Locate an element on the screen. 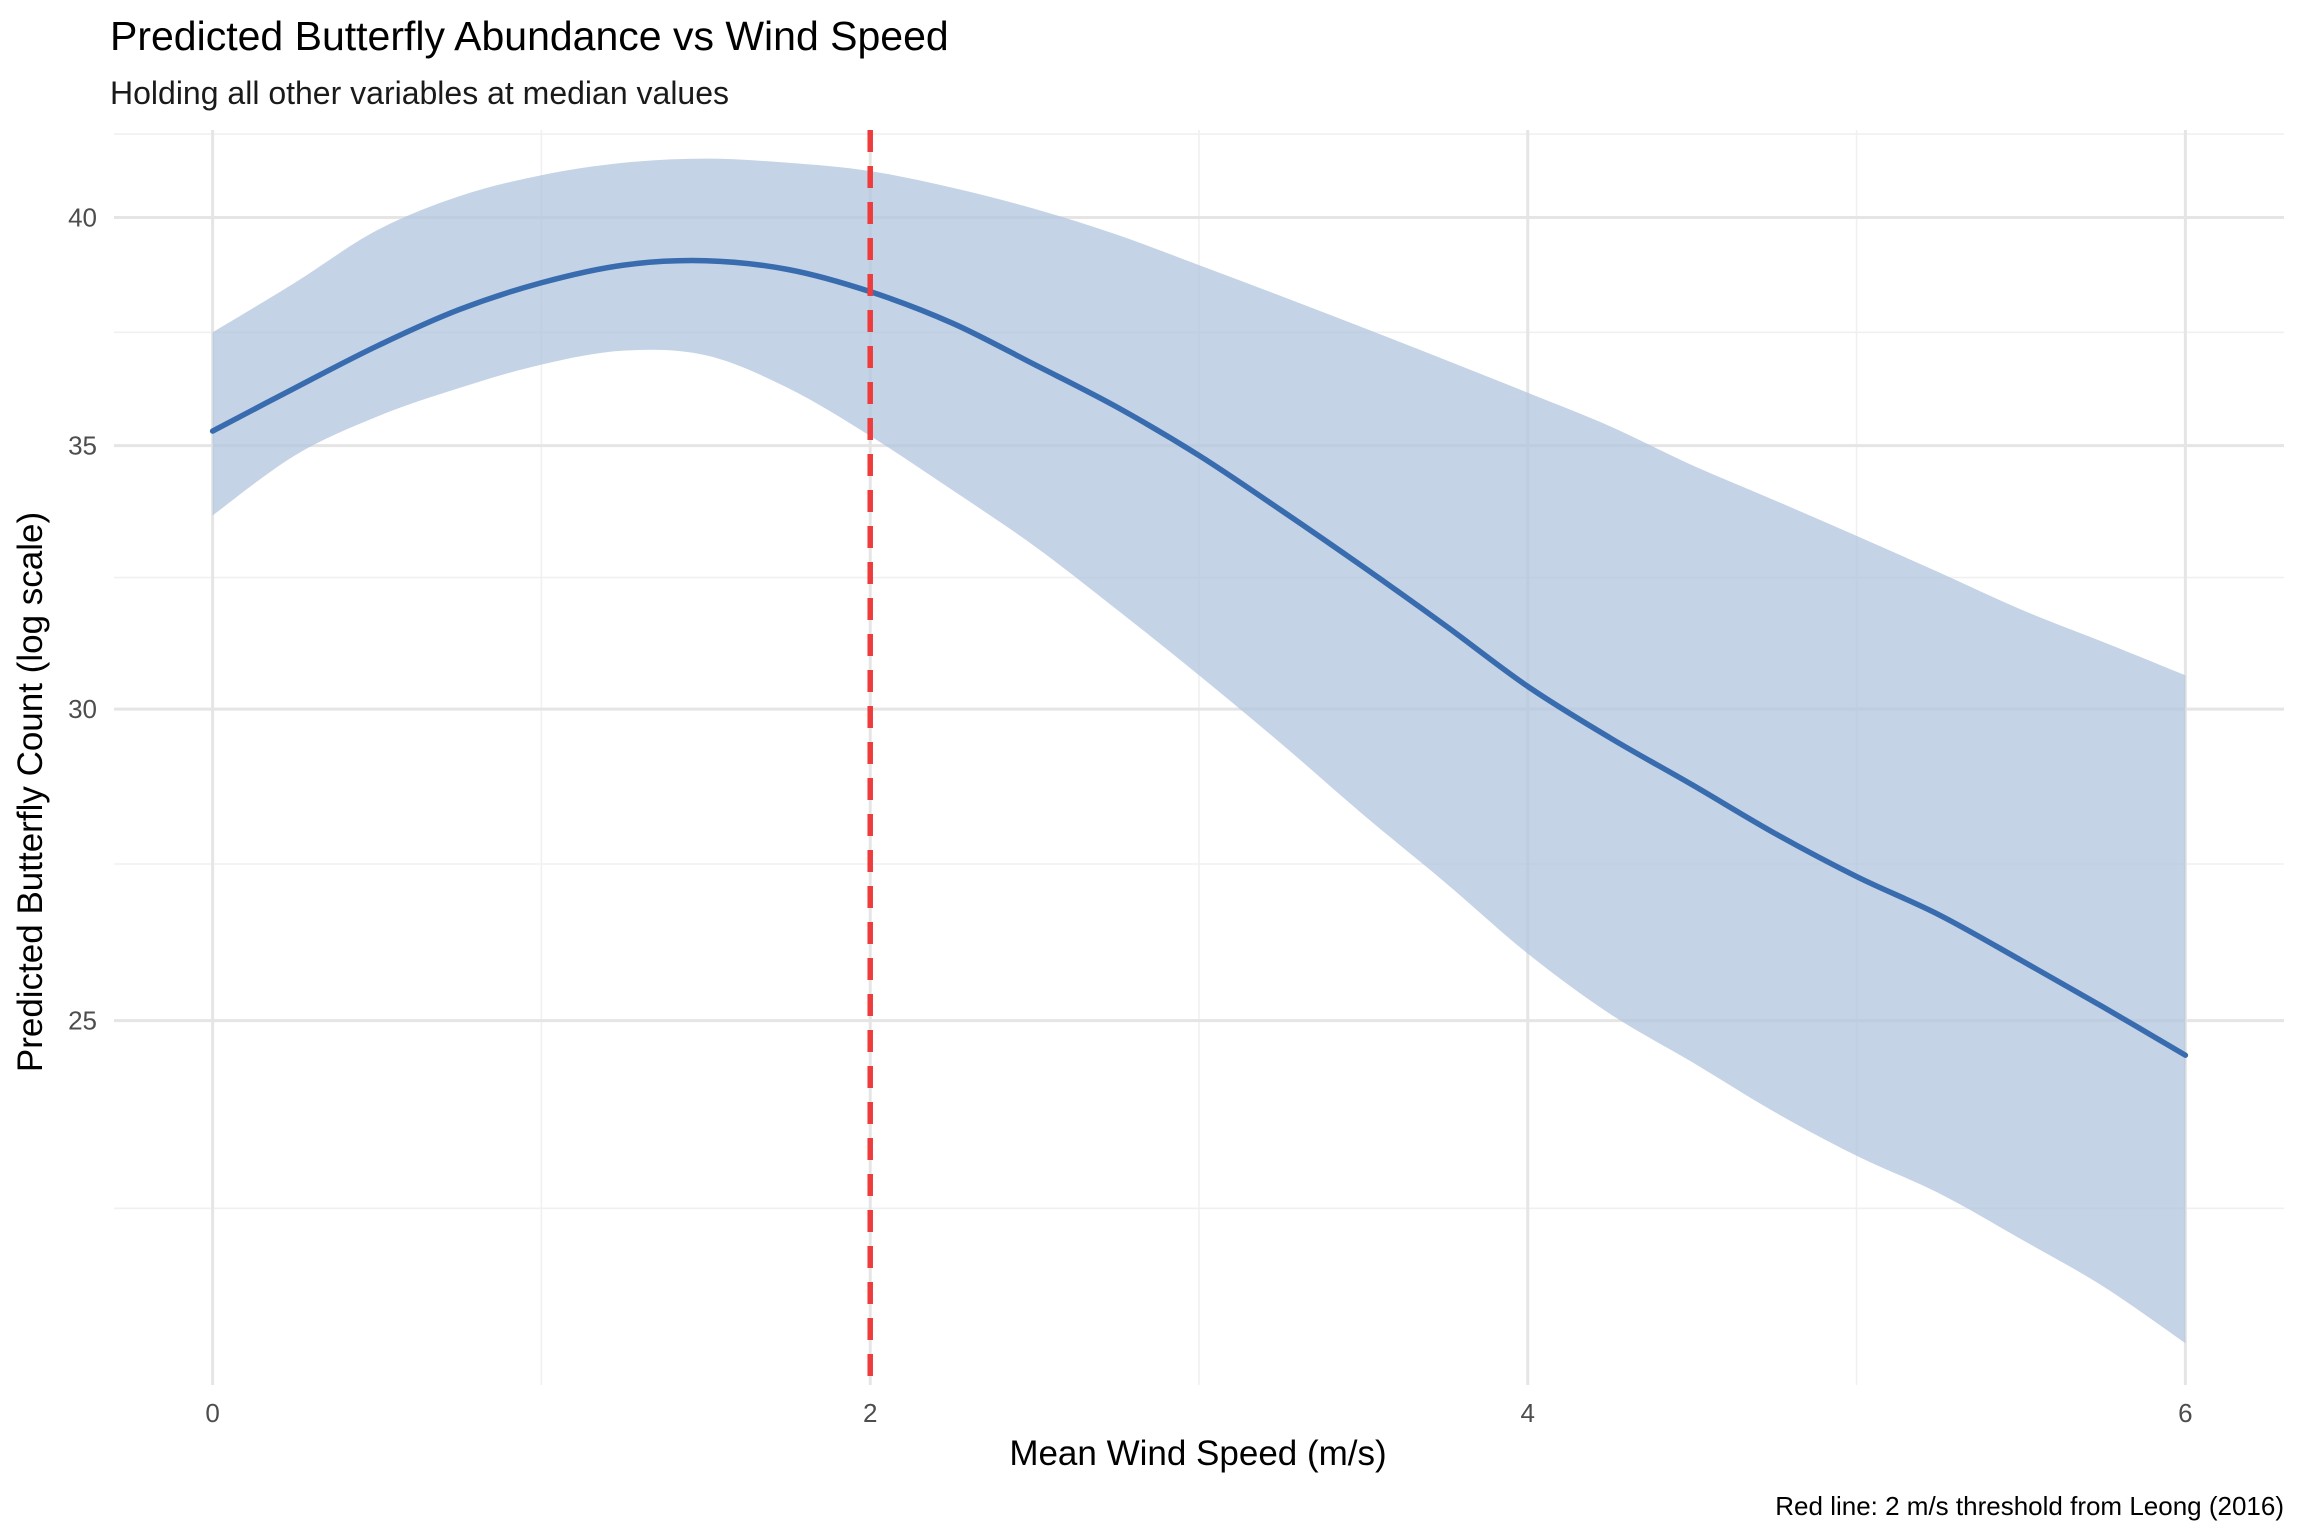  x-tick-label: 0 is located at coordinates (212, 1413).